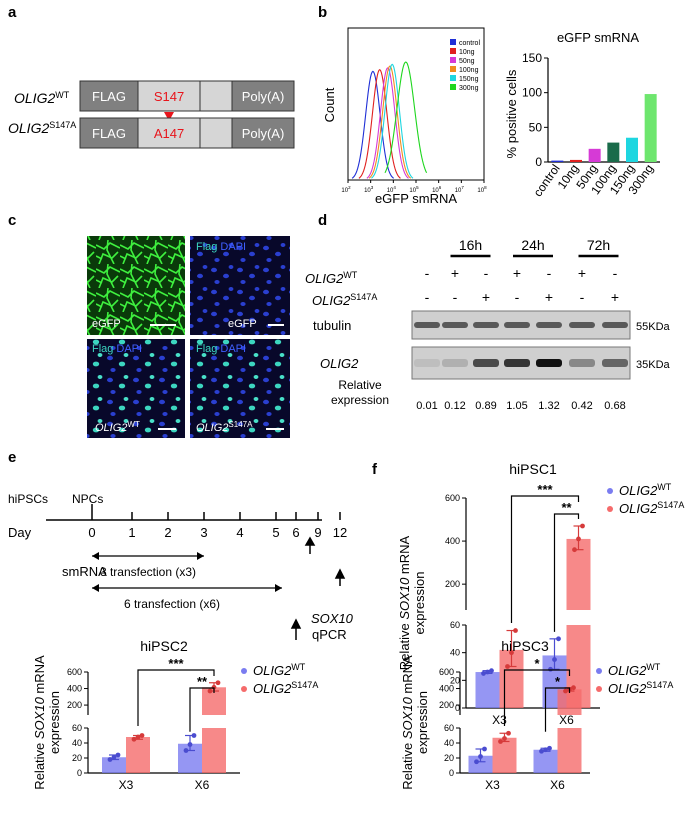  What do you see at coordinates (469, 79) in the screenshot?
I see `legend-label: 150ng` at bounding box center [469, 79].